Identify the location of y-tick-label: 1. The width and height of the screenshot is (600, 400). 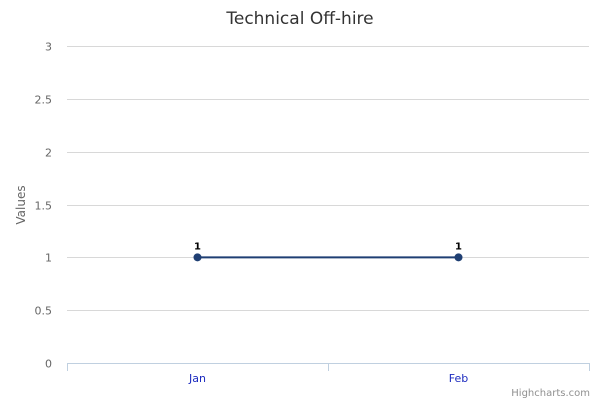
(48, 258).